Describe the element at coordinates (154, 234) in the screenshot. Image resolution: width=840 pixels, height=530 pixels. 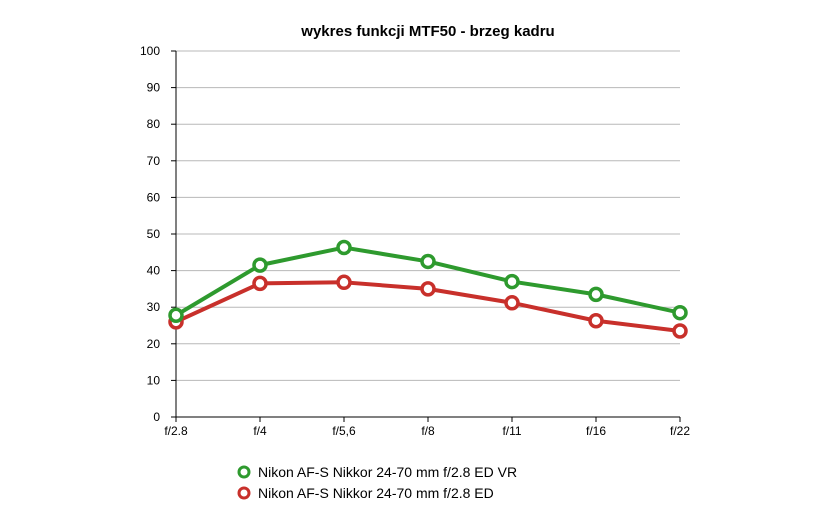
I see `y-tick-label: 50` at that location.